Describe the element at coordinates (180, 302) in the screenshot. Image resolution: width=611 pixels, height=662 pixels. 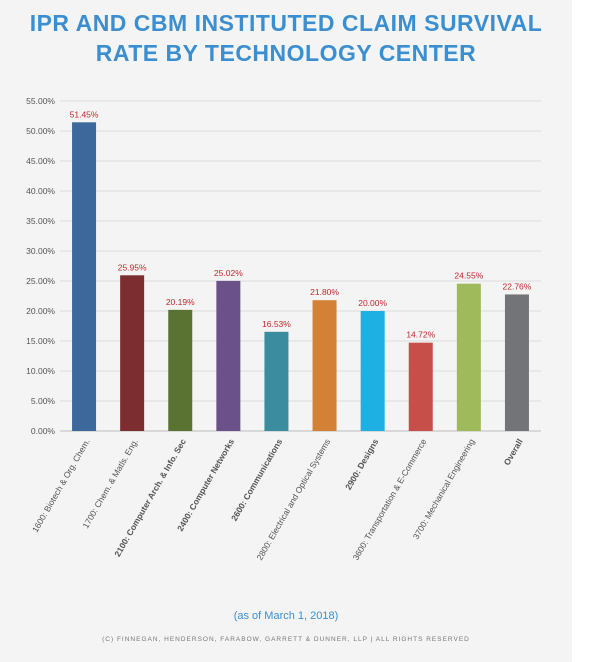
I see `bar-value-label: 20.19%` at that location.